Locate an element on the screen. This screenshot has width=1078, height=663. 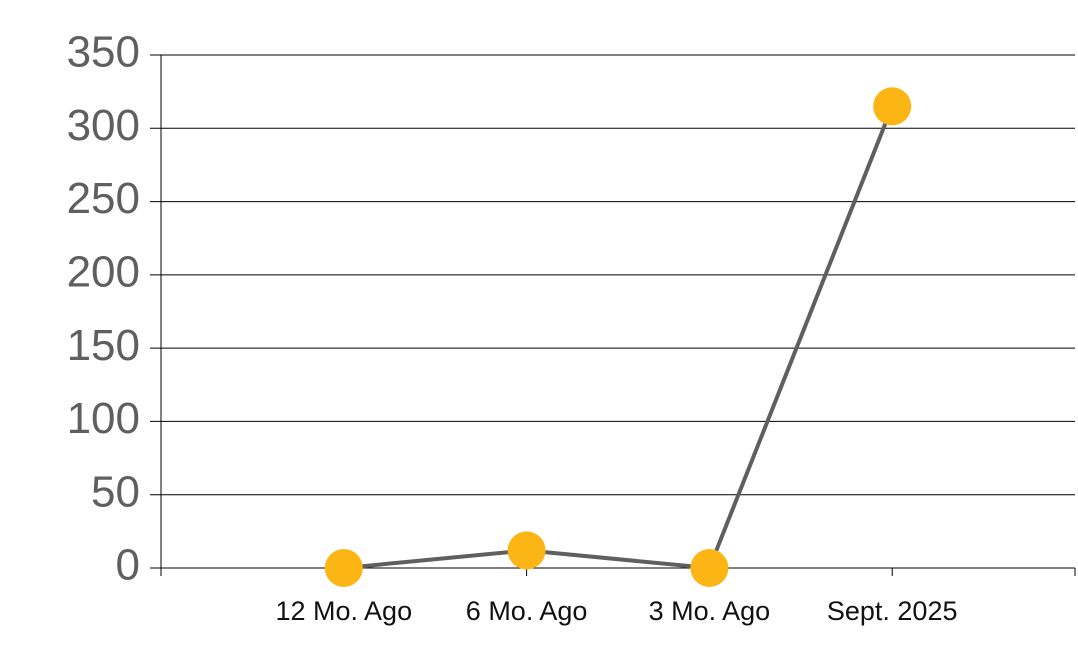
y-tick-label: 200 is located at coordinates (103, 271).